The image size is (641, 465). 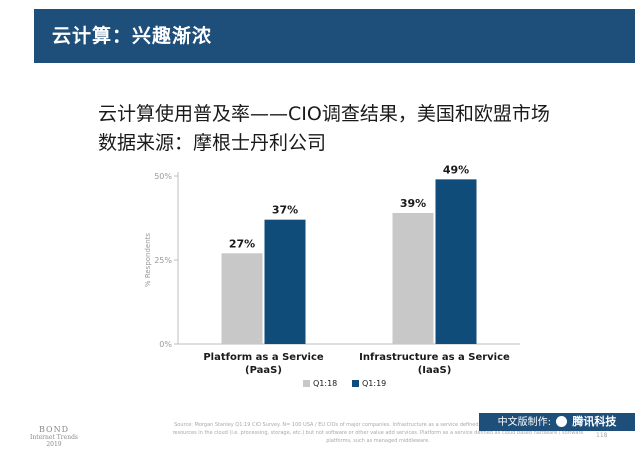 I want to click on tencent-logo-icon, so click(x=562, y=421).